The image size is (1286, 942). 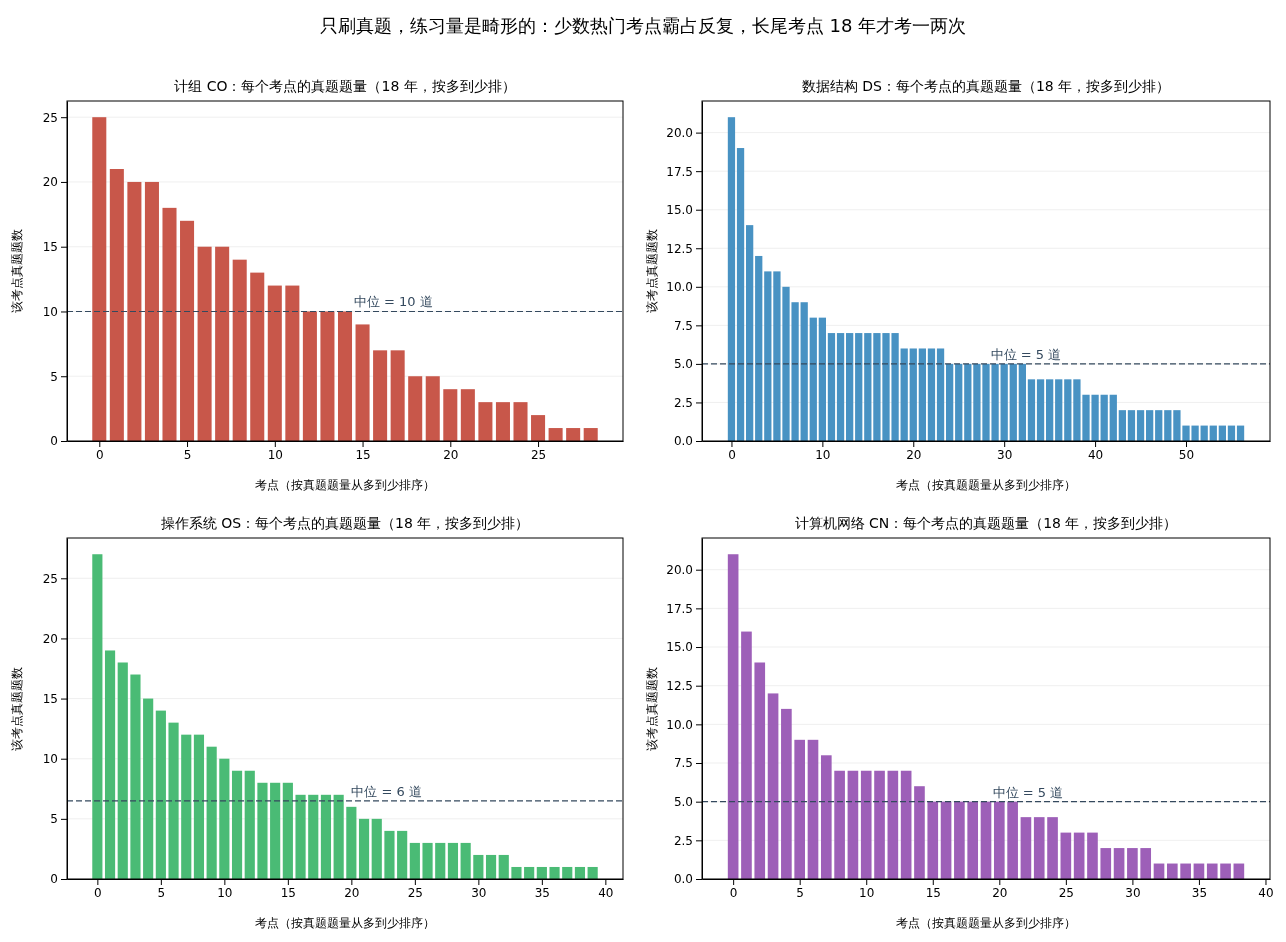 I want to click on y-tick-label: 12.5, so click(x=679, y=248).